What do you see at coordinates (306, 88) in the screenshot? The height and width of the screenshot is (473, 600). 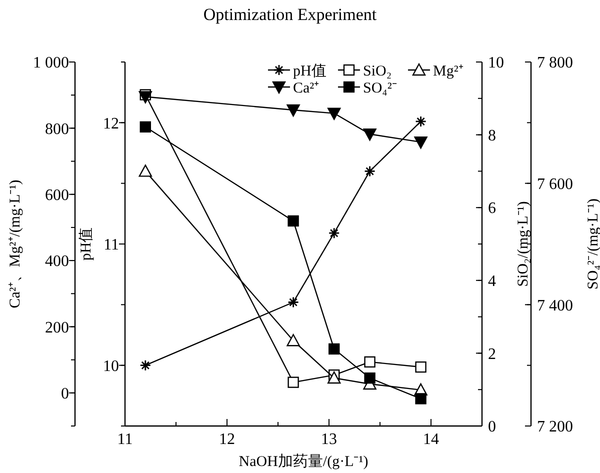 I see `legend-label: Ca²⁺` at bounding box center [306, 88].